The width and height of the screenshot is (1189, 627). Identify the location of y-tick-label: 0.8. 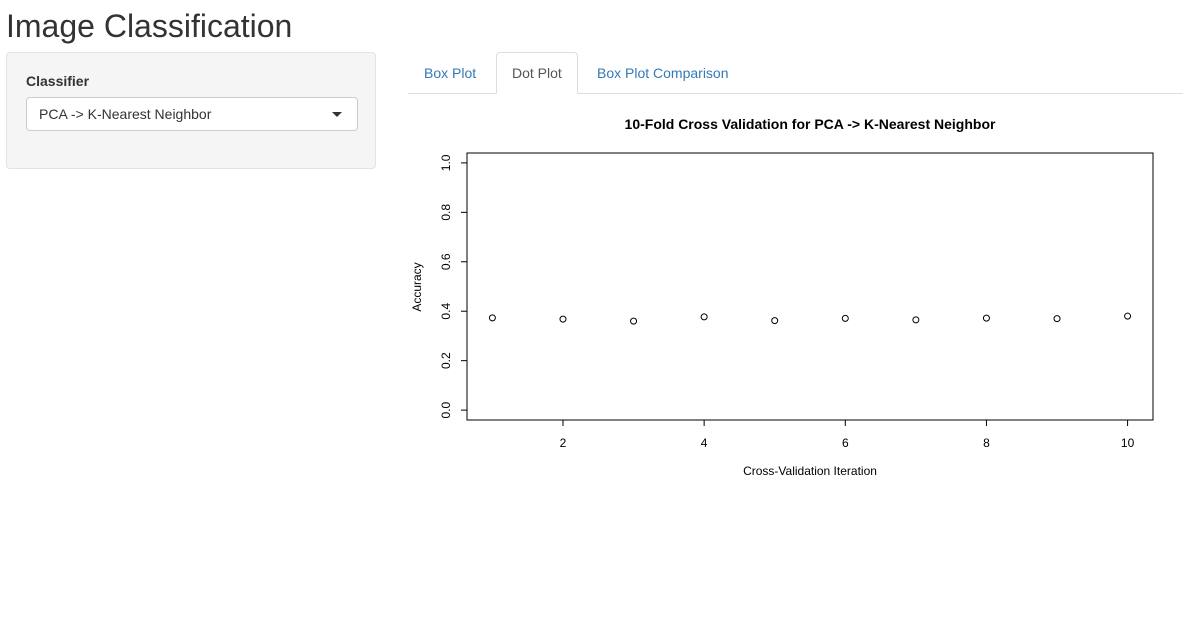
(446, 212).